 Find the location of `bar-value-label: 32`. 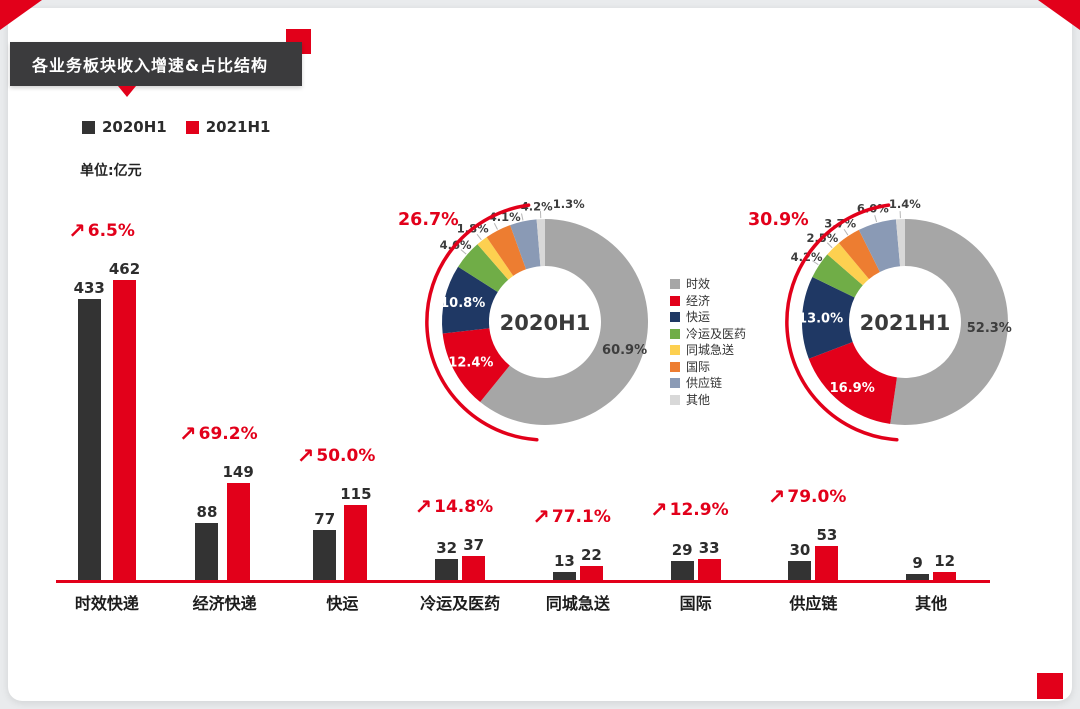

bar-value-label: 32 is located at coordinates (447, 548).